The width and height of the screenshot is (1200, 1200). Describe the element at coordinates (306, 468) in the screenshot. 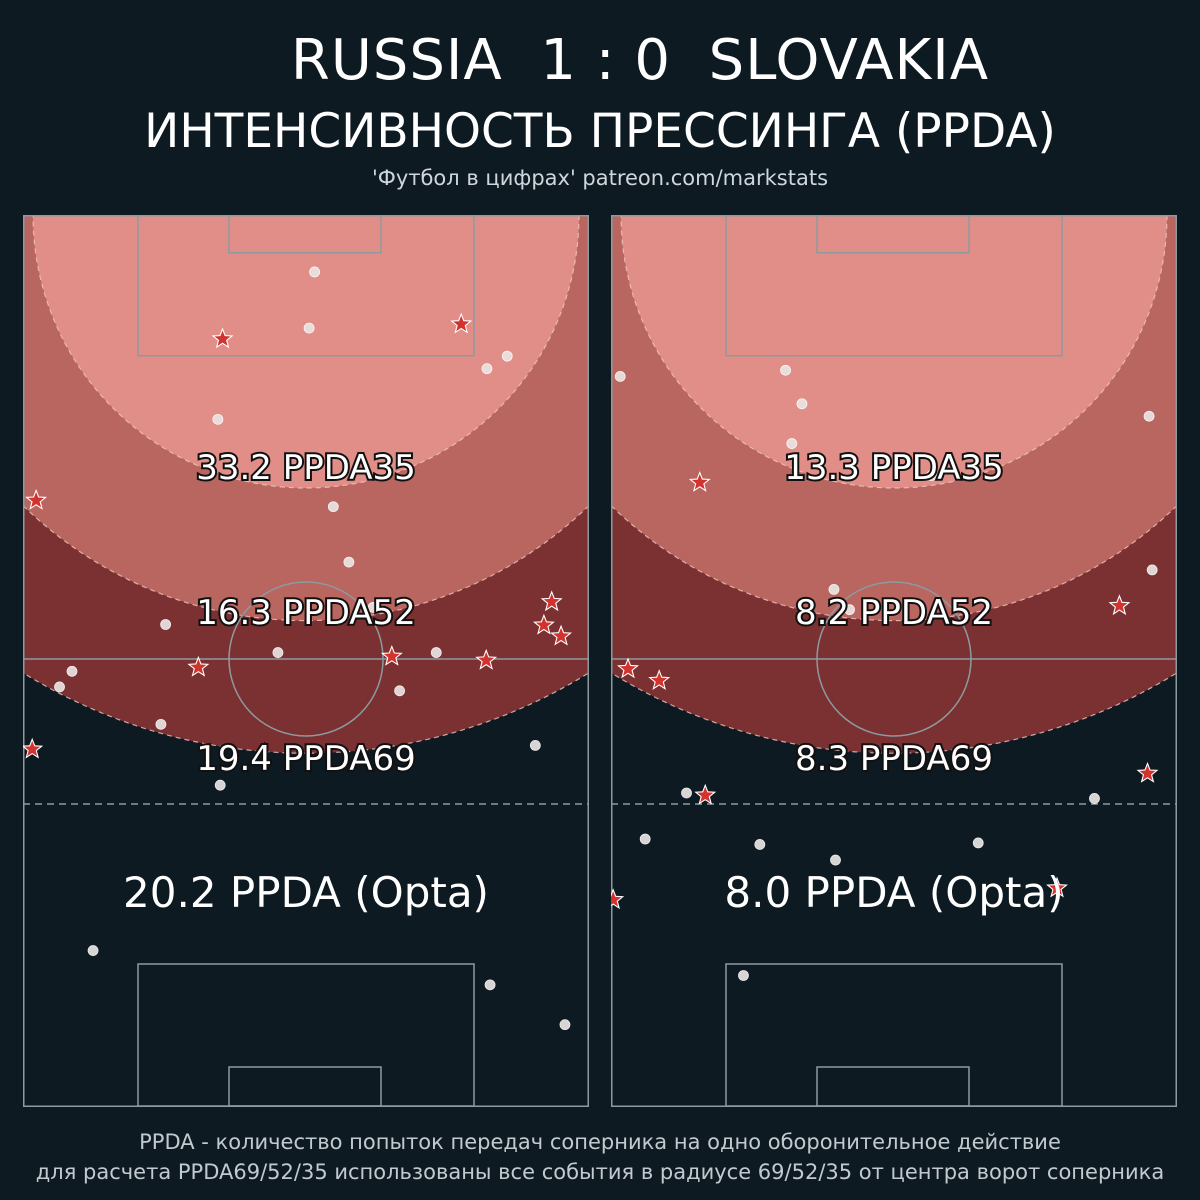

I see `ppda35-label: 33.2 PPDA35` at that location.